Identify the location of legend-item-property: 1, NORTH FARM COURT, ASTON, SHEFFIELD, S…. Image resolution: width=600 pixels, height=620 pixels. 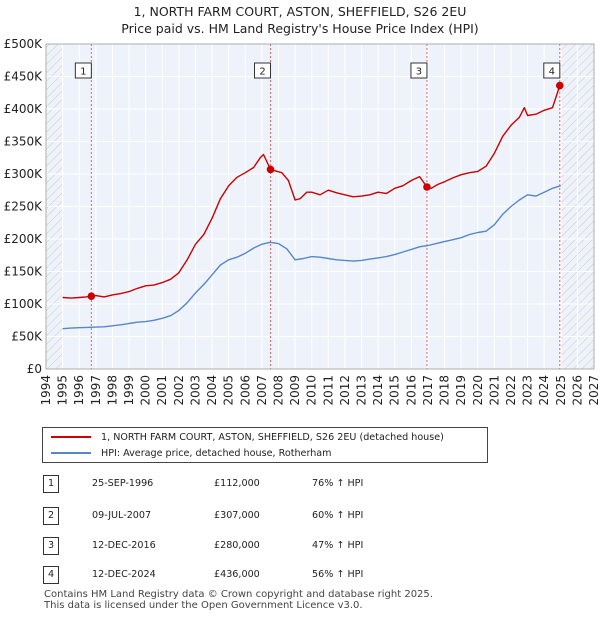
(247, 437).